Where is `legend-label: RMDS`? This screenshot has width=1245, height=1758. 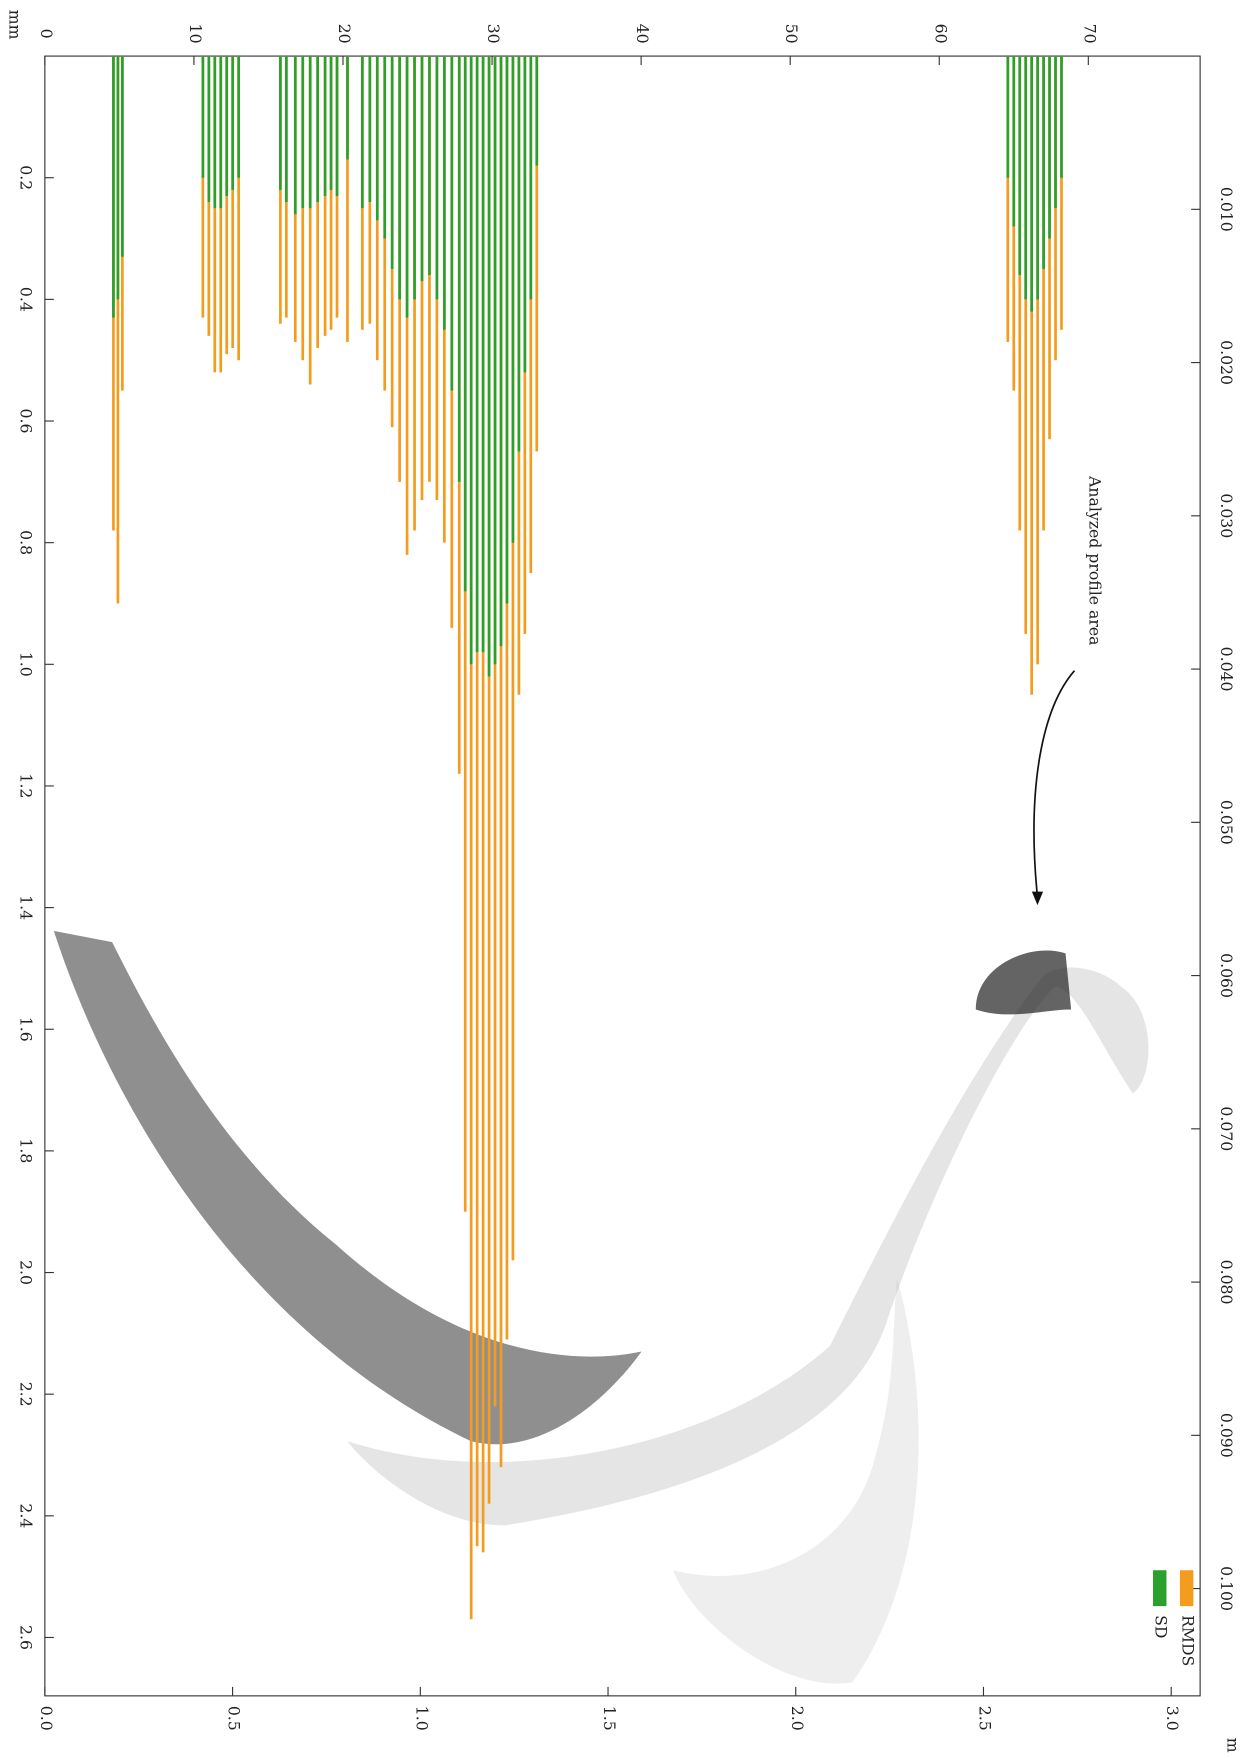 legend-label: RMDS is located at coordinates (1188, 1640).